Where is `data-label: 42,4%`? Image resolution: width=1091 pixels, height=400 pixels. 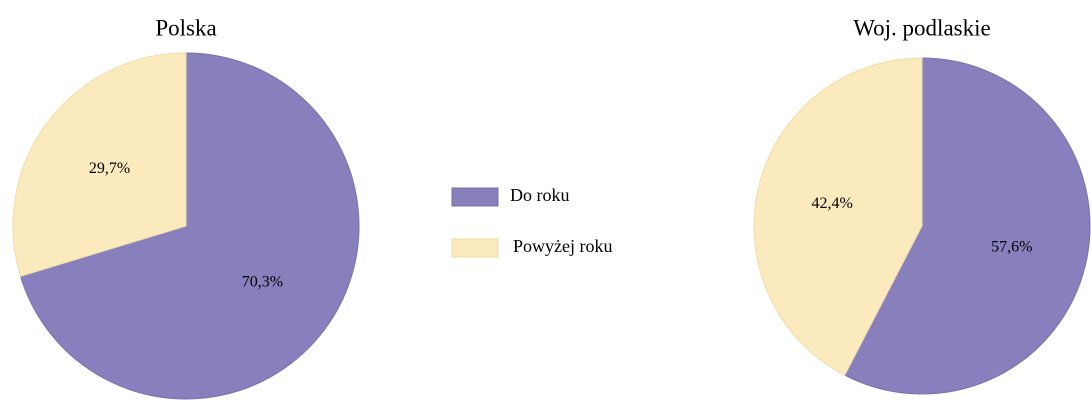 data-label: 42,4% is located at coordinates (832, 203).